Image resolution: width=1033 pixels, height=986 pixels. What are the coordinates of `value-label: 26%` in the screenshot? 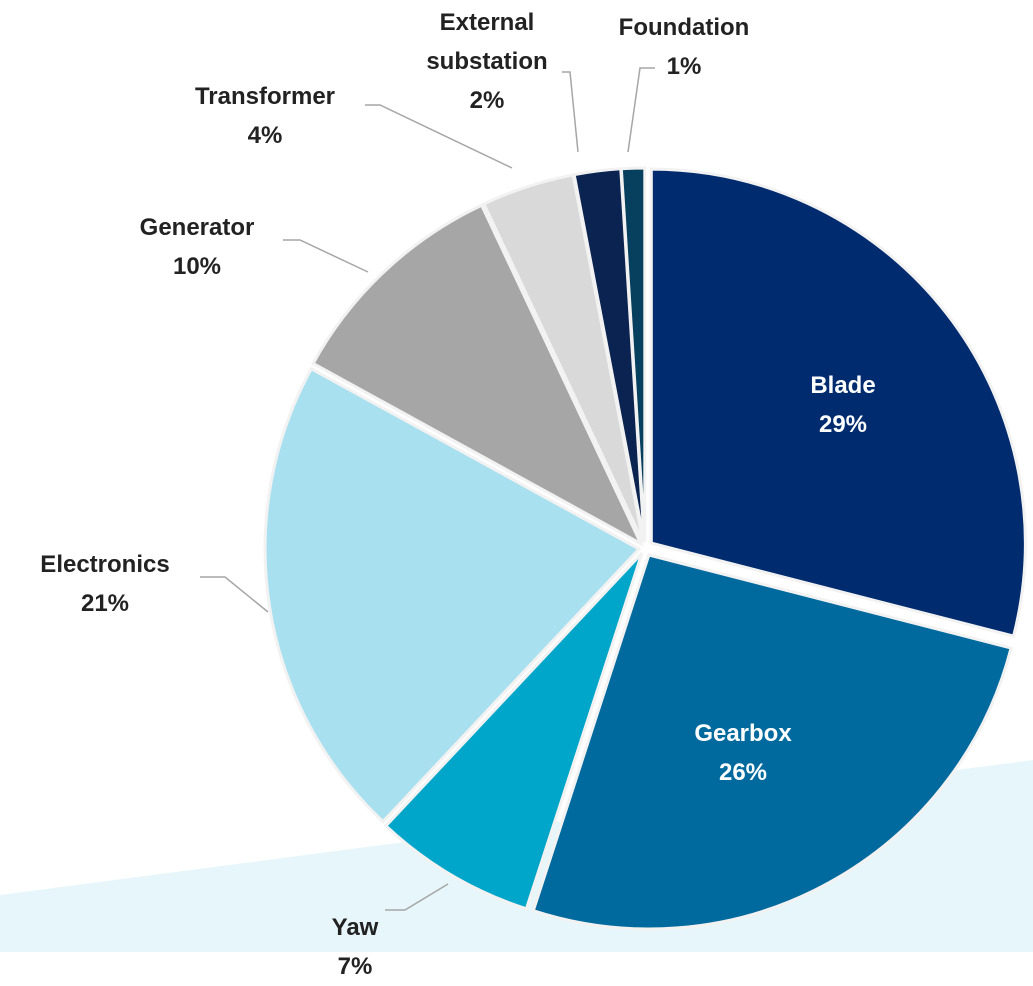 It's located at (743, 772).